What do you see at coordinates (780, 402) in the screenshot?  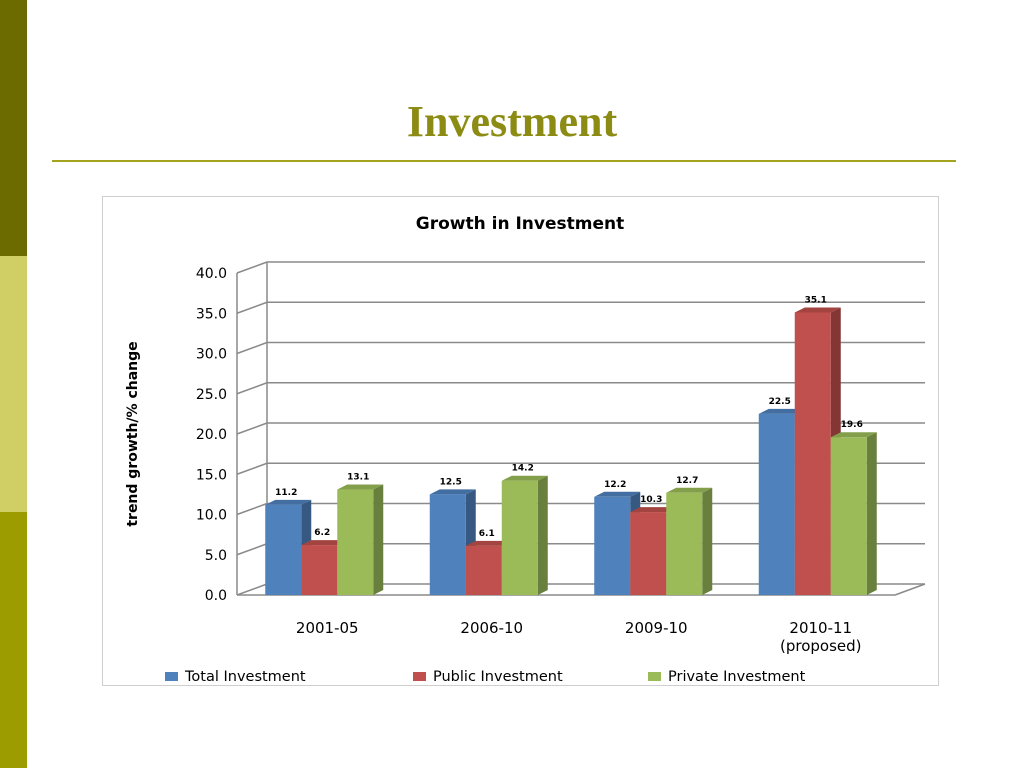 I see `data-label: 22.5` at bounding box center [780, 402].